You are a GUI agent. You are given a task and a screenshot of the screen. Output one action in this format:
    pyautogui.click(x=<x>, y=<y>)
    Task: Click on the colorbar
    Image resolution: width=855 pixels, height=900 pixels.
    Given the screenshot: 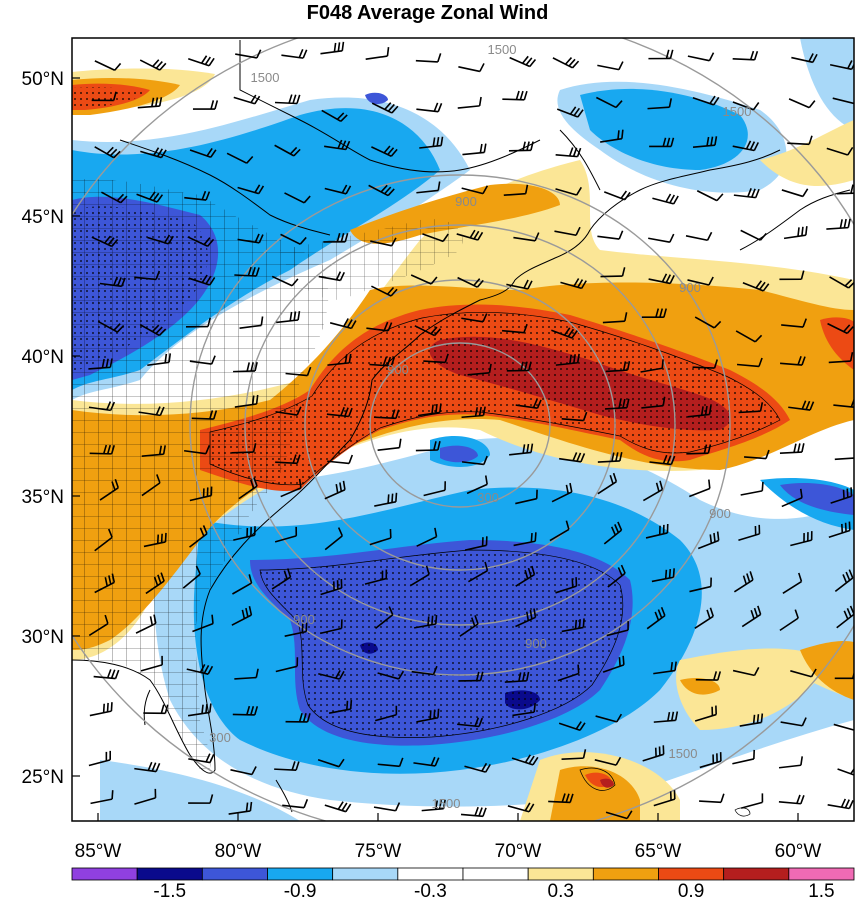 What is the action you would take?
    pyautogui.click(x=463, y=874)
    